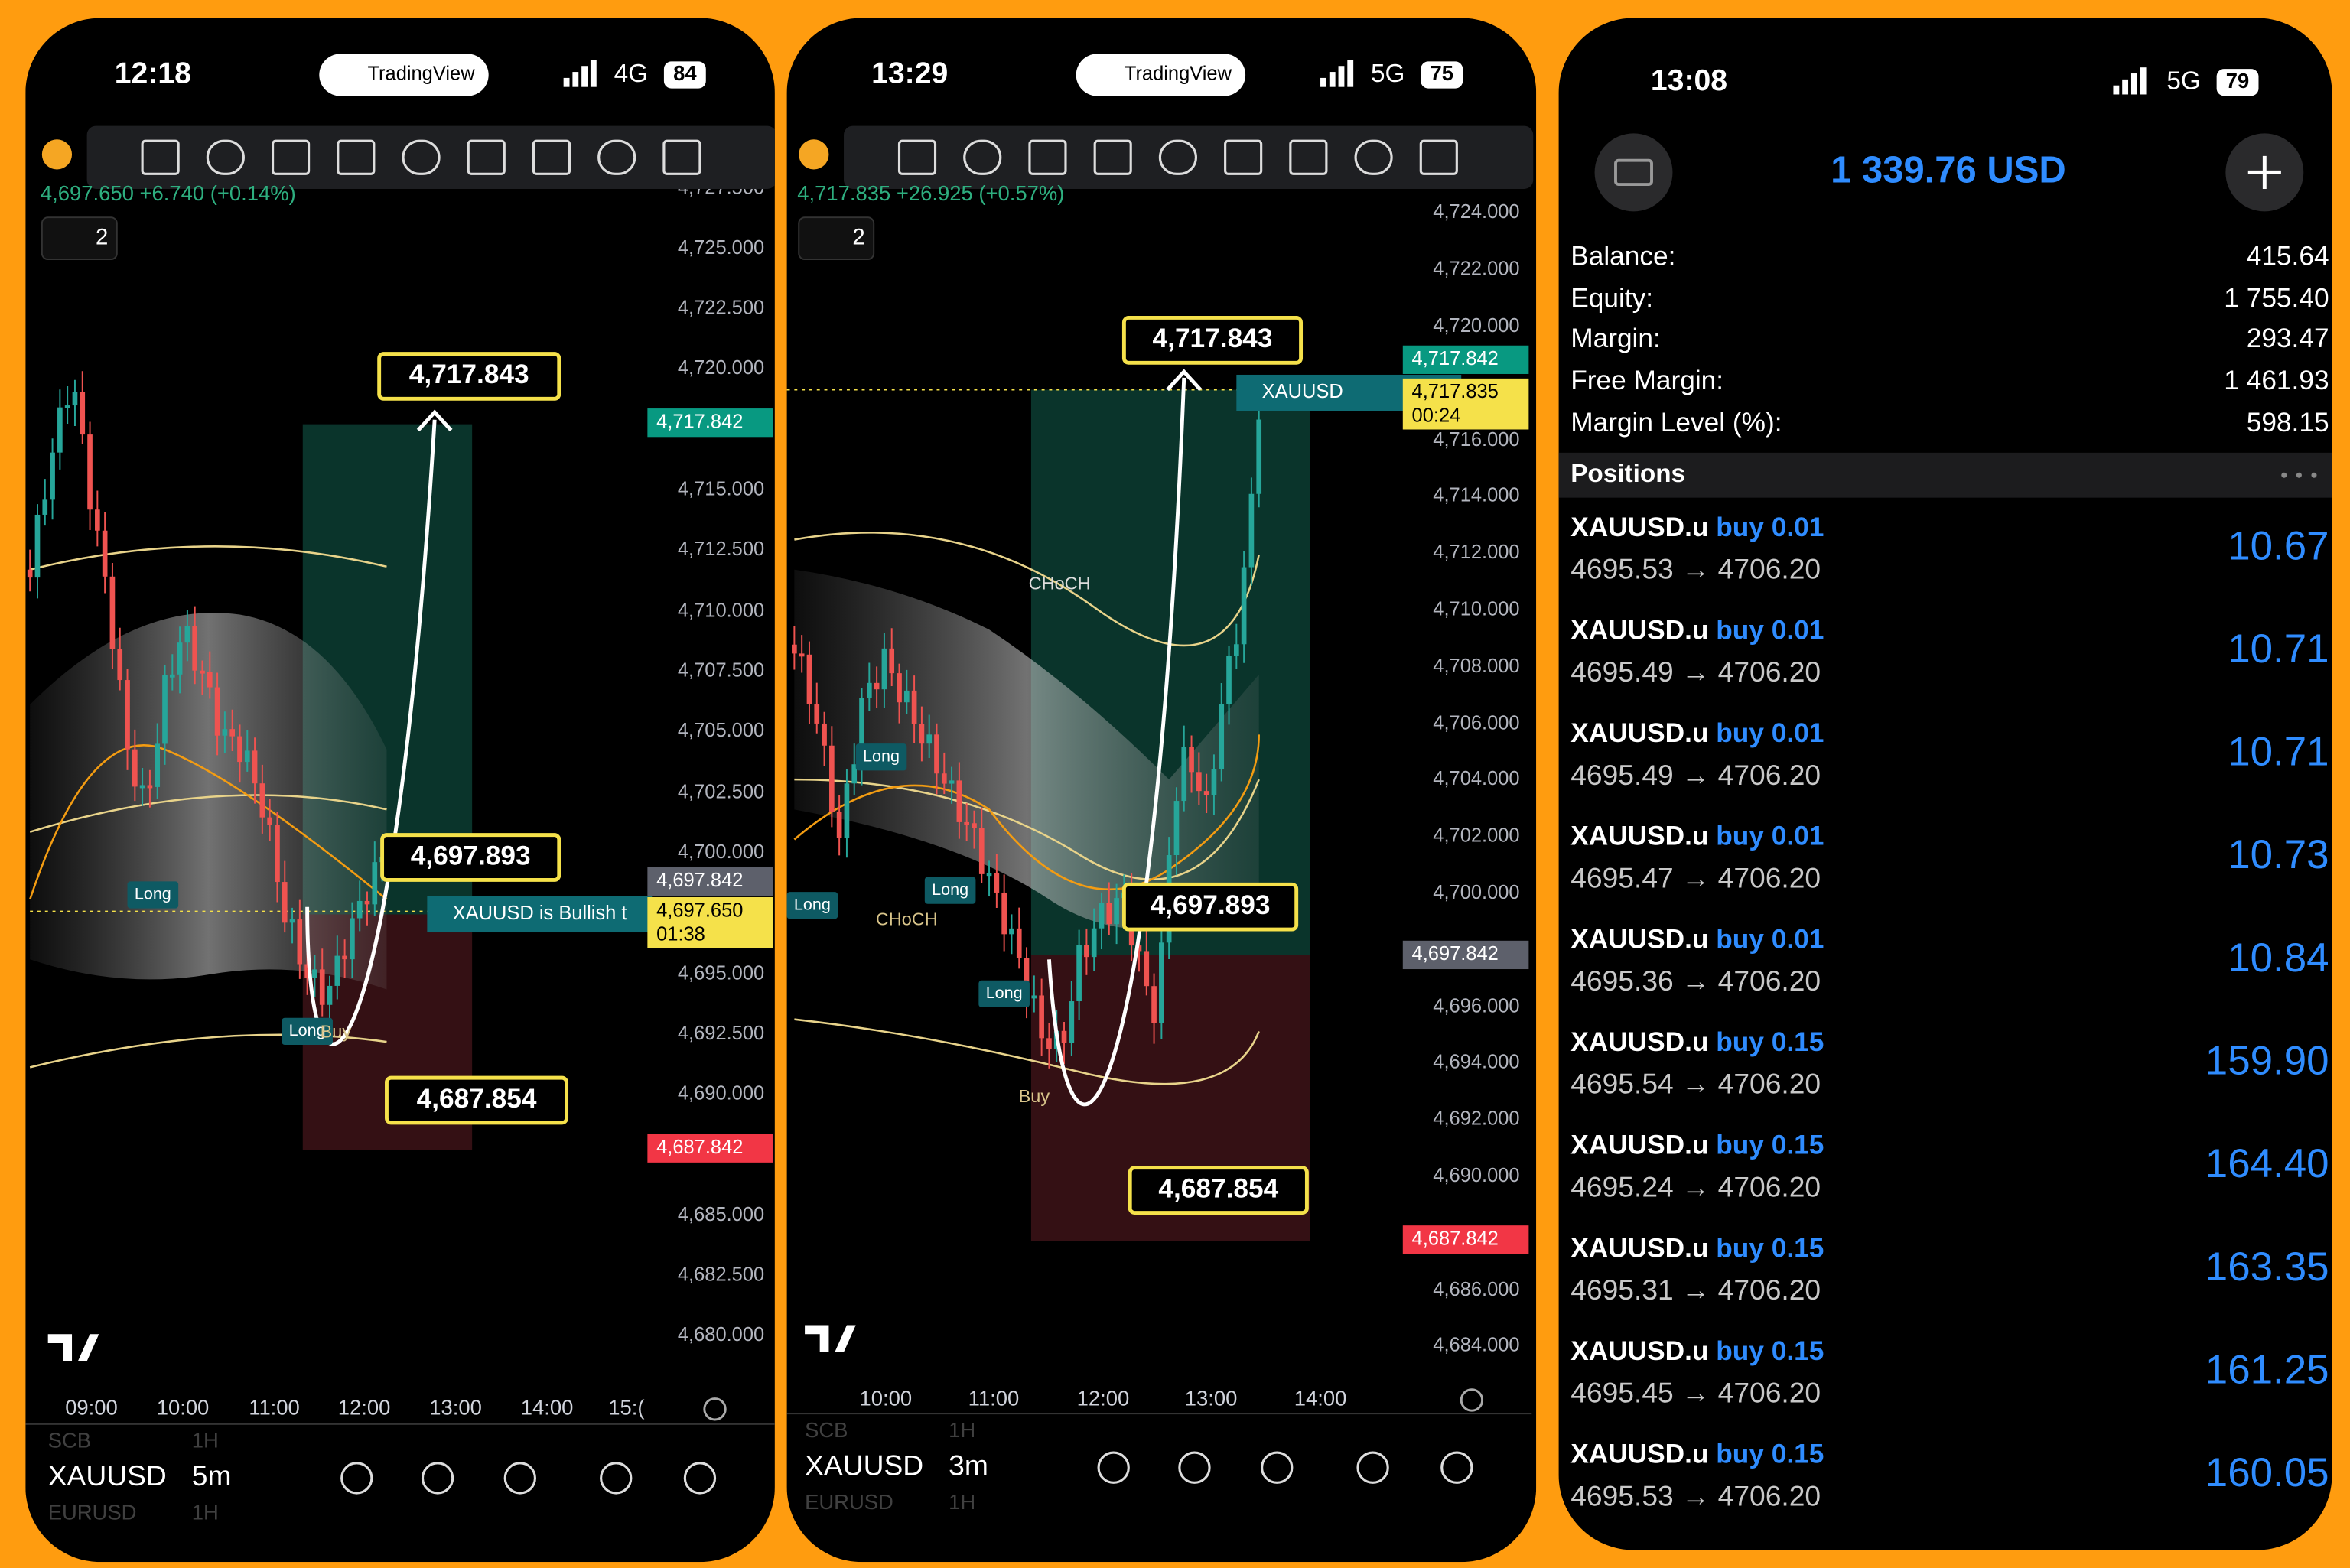  What do you see at coordinates (540, 914) in the screenshot?
I see `alert-label: XAUUSD is Bullish t` at bounding box center [540, 914].